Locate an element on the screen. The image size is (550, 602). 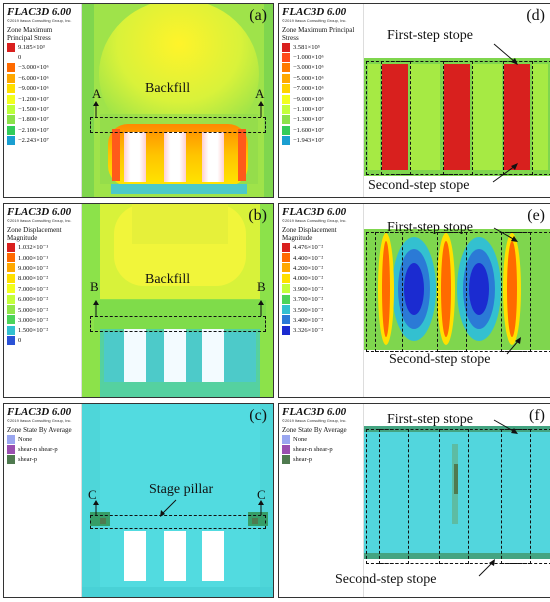
legend-value: 3.500×10⁻² is located at coordinates (308, 310).